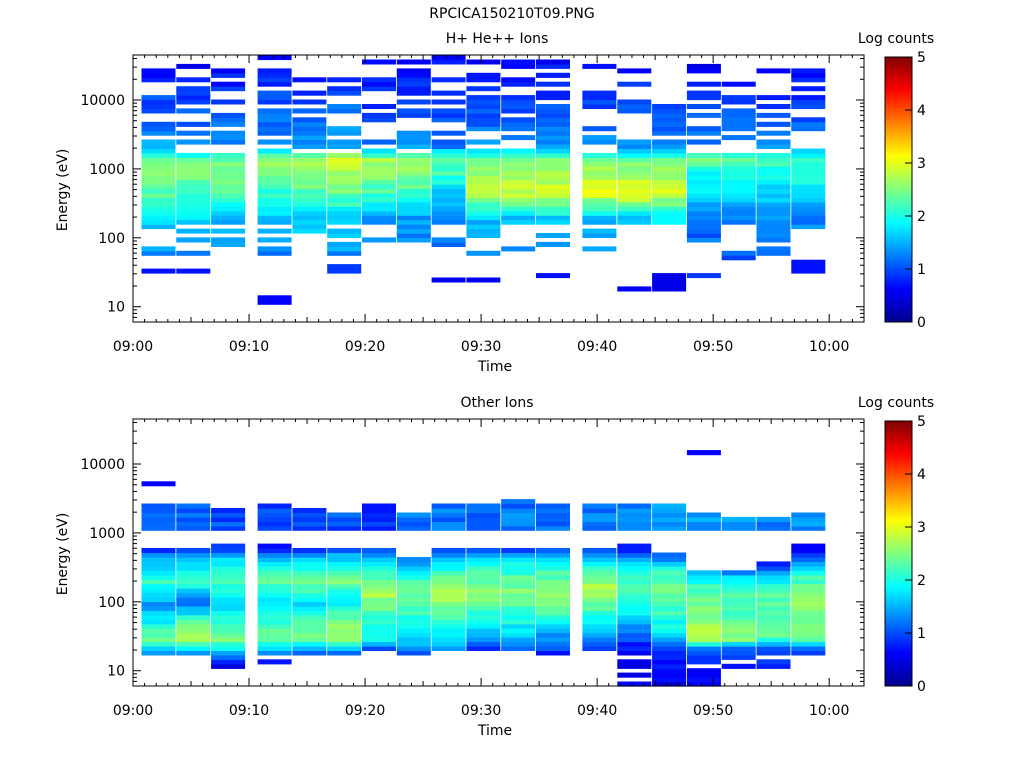  I want to click on y-tick-label: 100, so click(111, 603).